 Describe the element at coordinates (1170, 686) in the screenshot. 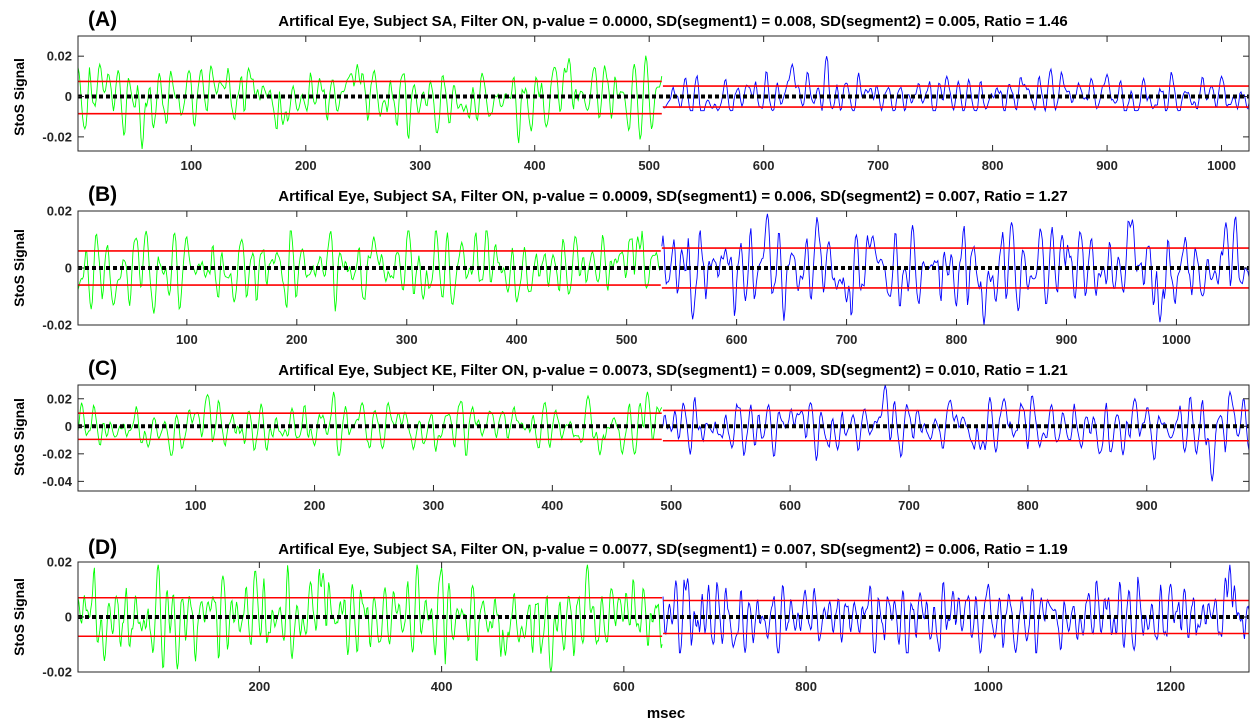

I see `x-tick-label: 1200` at that location.